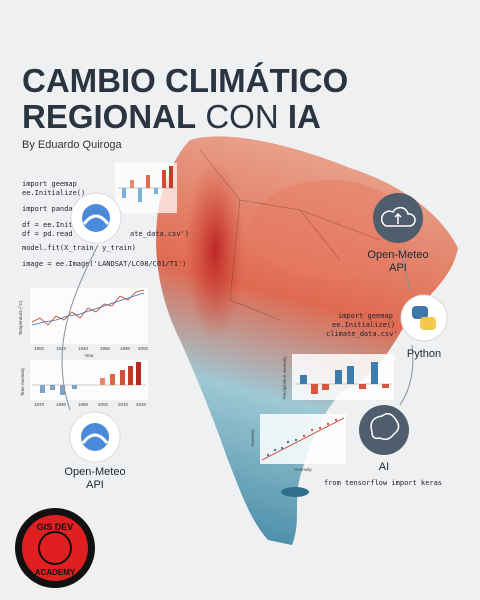  I want to click on code-line: ate_data.csv'), so click(159, 234).